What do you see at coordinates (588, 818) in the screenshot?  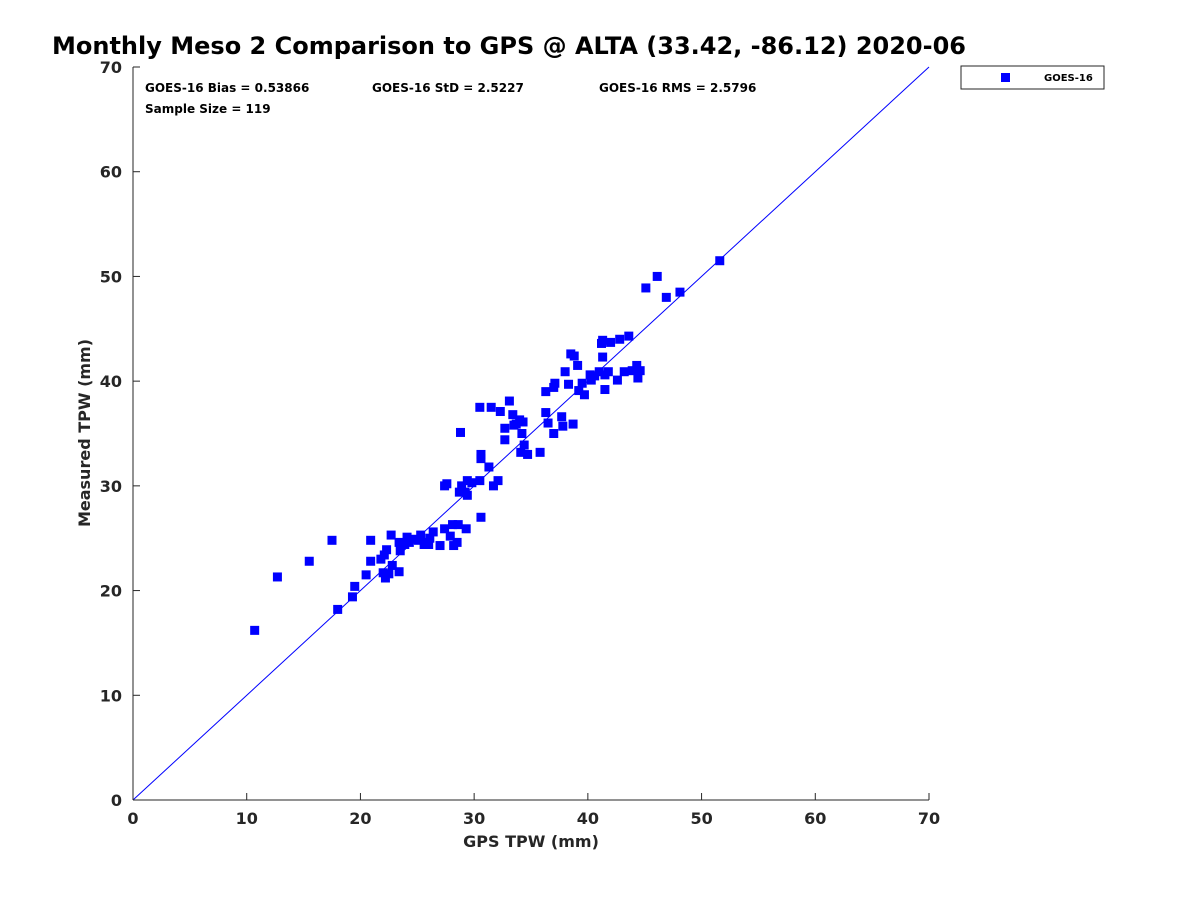 I see `x-tick-label: 40` at bounding box center [588, 818].